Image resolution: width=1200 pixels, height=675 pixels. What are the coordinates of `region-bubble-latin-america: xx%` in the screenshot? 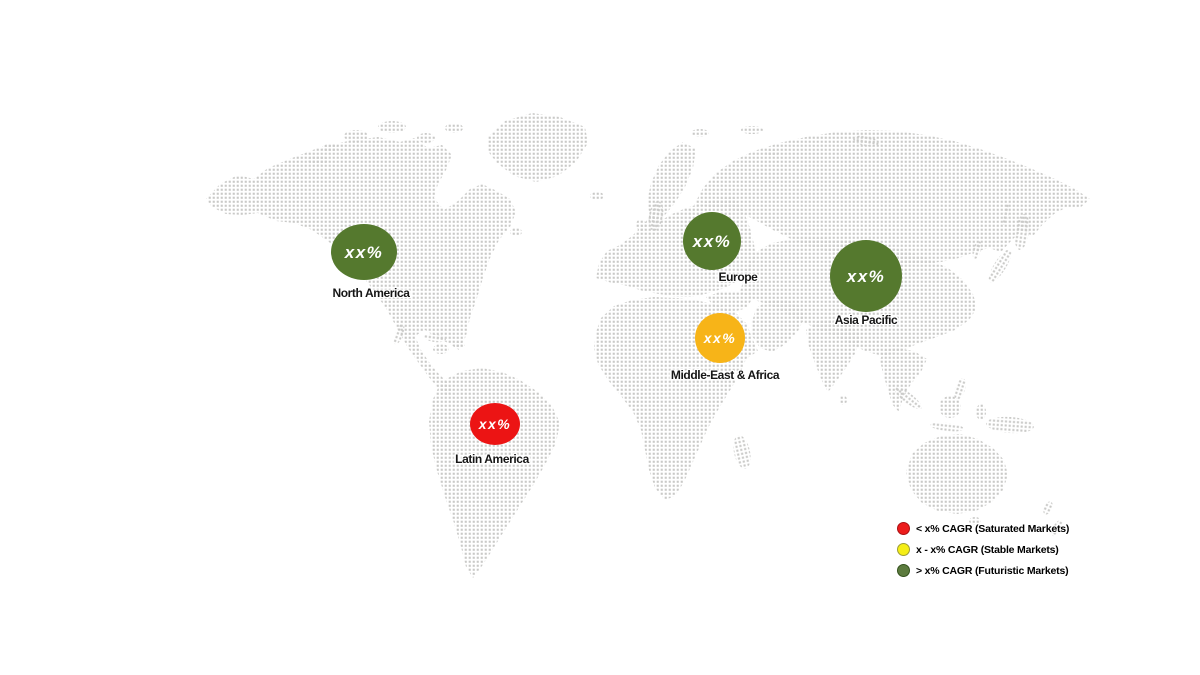 It's located at (495, 424).